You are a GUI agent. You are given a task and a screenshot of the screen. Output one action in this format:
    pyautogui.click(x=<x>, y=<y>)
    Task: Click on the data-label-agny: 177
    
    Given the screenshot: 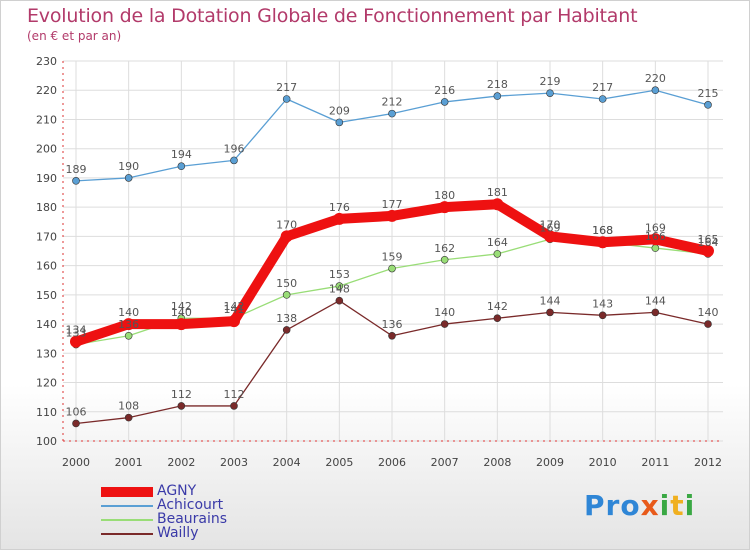 What is the action you would take?
    pyautogui.click(x=392, y=204)
    